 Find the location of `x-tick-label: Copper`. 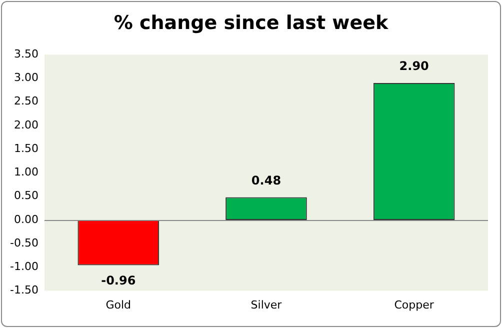

x-tick-label: Copper is located at coordinates (414, 305).